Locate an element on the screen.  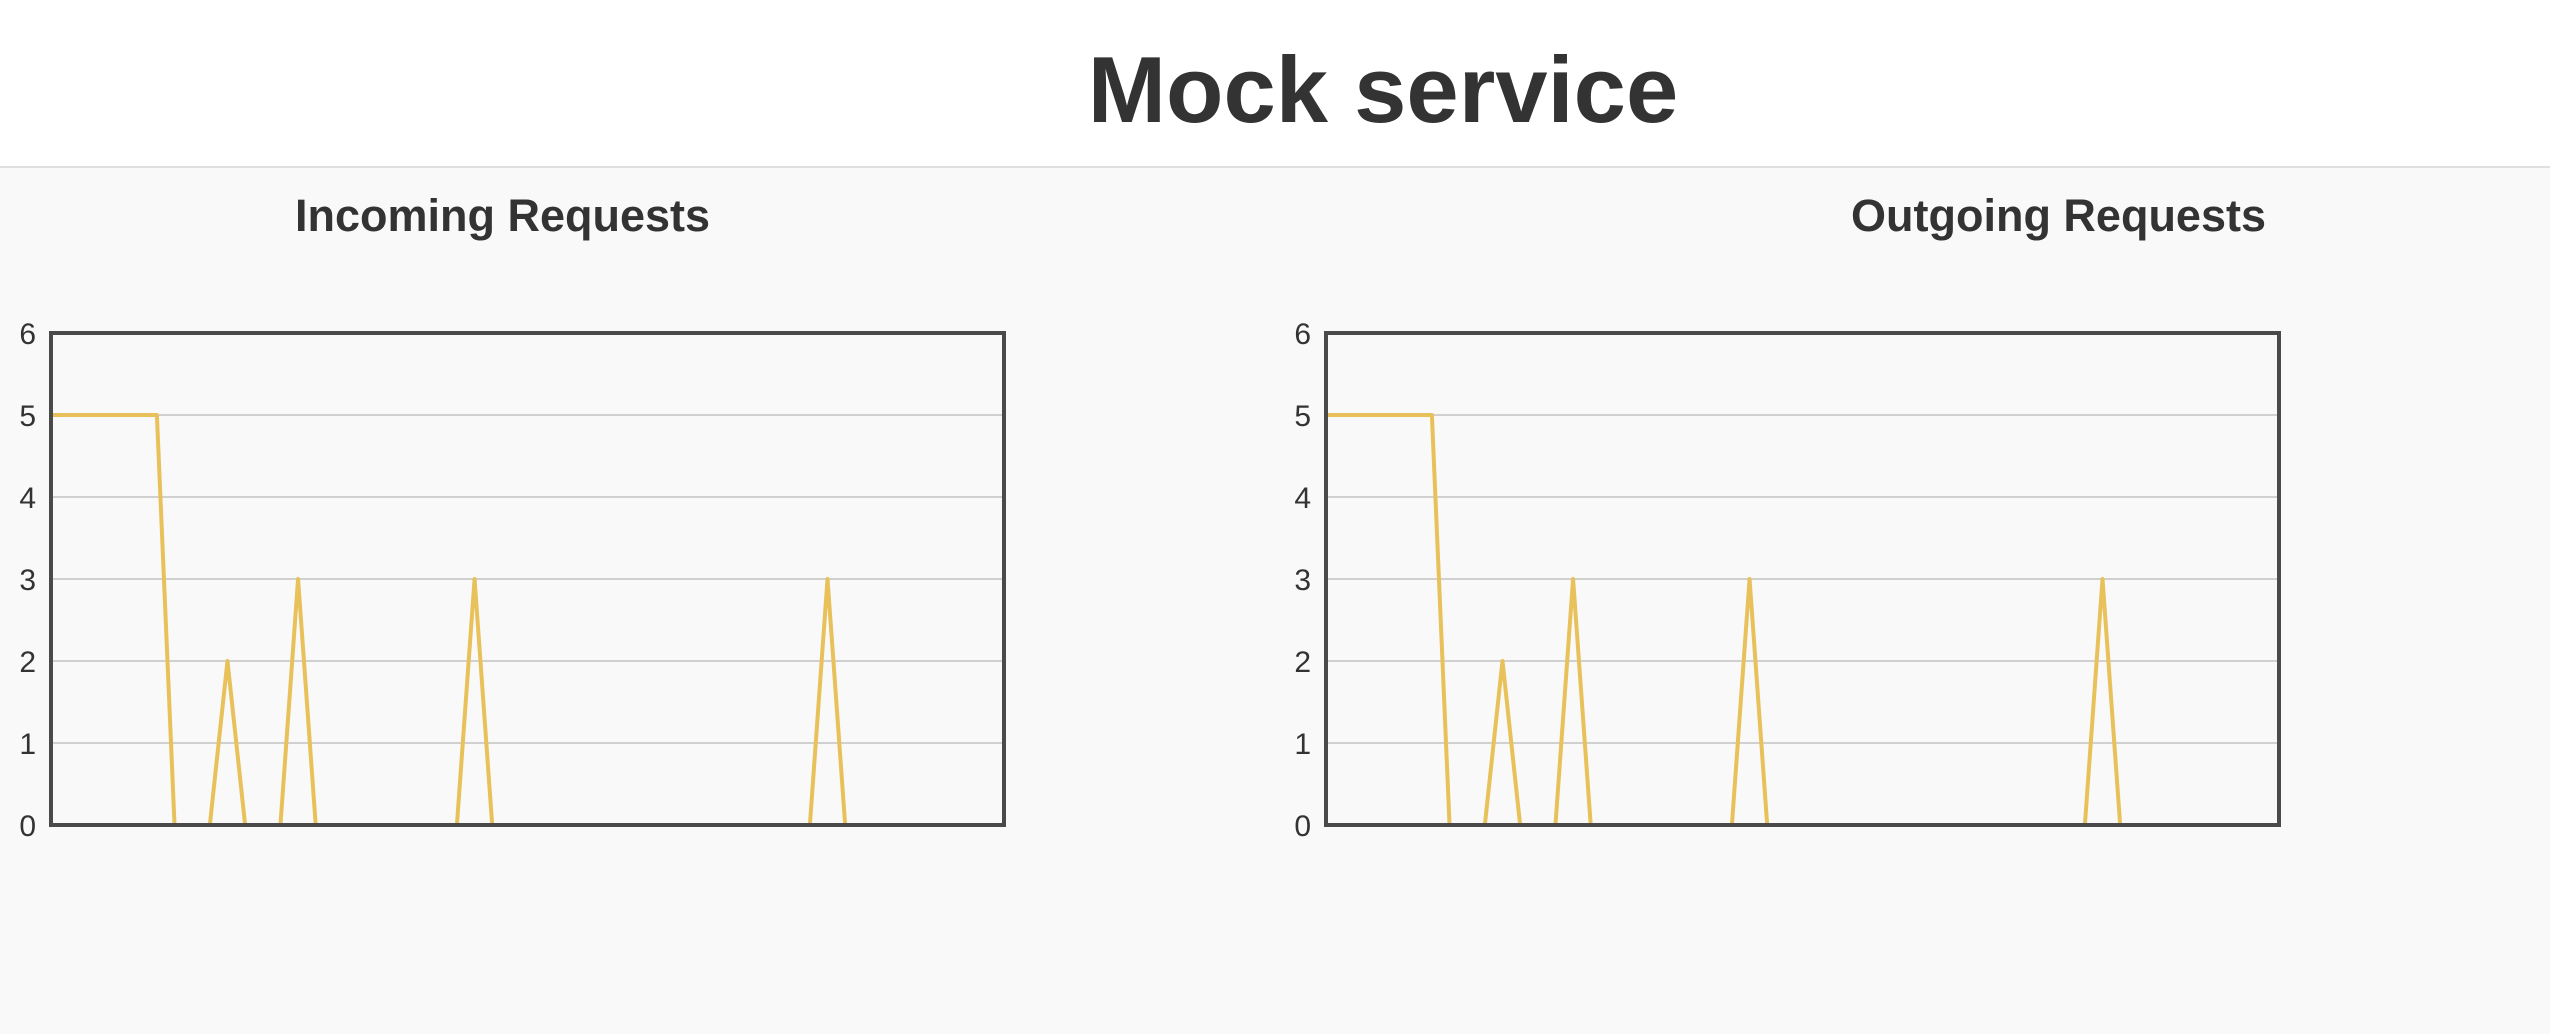
chart-title-outgoing: Outgoing Requests is located at coordinates (2058, 215).